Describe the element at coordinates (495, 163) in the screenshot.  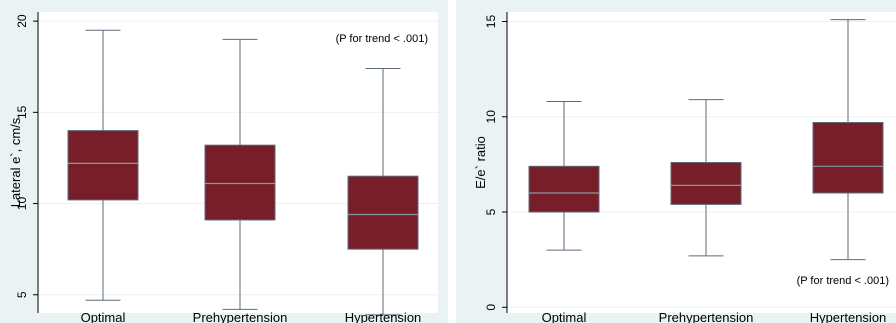
I see `right-y-ticks: 0 5 10 15` at that location.